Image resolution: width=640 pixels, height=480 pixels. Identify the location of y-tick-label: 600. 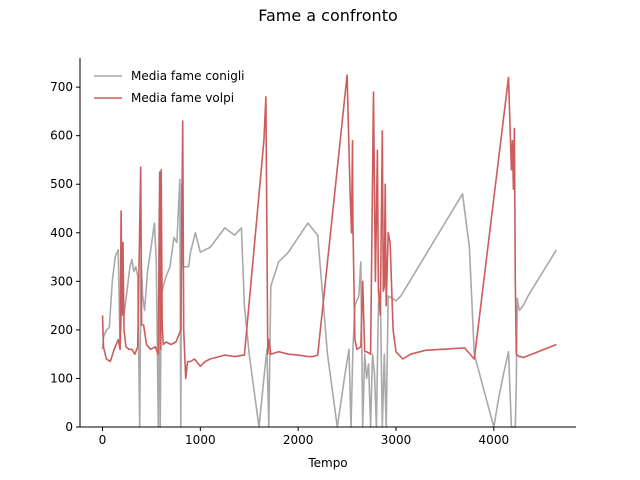
(61, 136).